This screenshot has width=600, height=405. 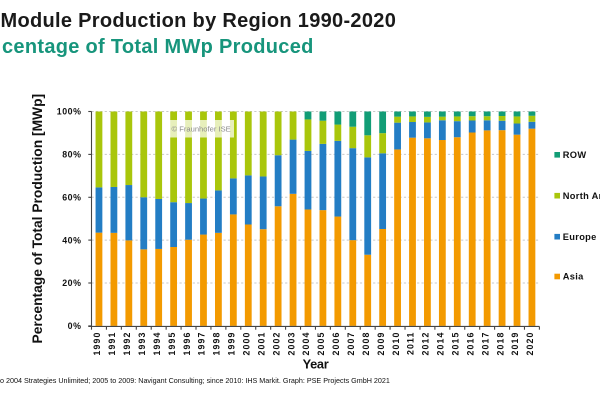 What do you see at coordinates (37, 219) in the screenshot?
I see `svg-text:Percentage of Total Production: Percentage of Total Production [MWp]` at bounding box center [37, 219].